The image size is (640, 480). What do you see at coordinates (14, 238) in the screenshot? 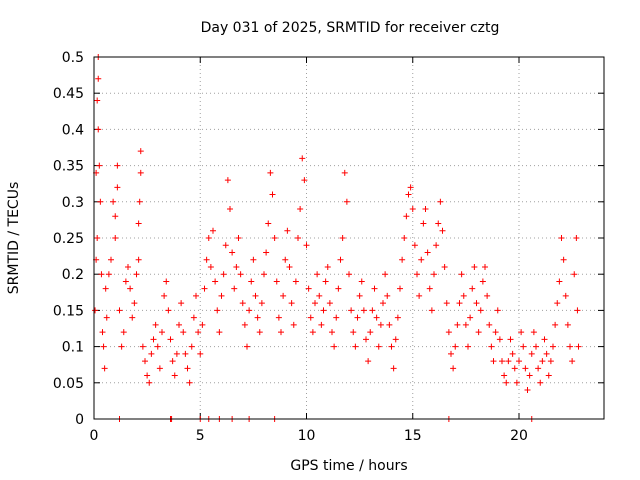
I see `y-axis-label: SRMTID / TECUs` at bounding box center [14, 238].